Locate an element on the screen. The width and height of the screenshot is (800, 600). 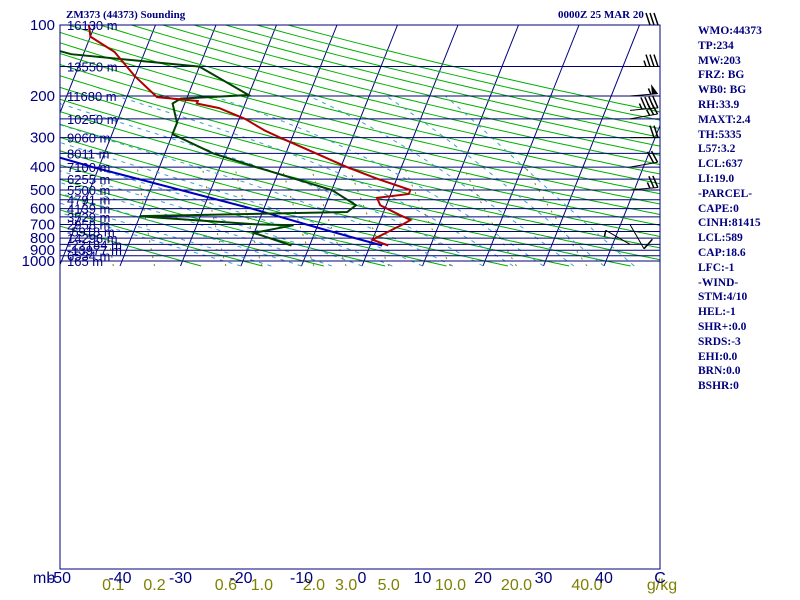
stat-line: LCL:637 is located at coordinates (720, 164).